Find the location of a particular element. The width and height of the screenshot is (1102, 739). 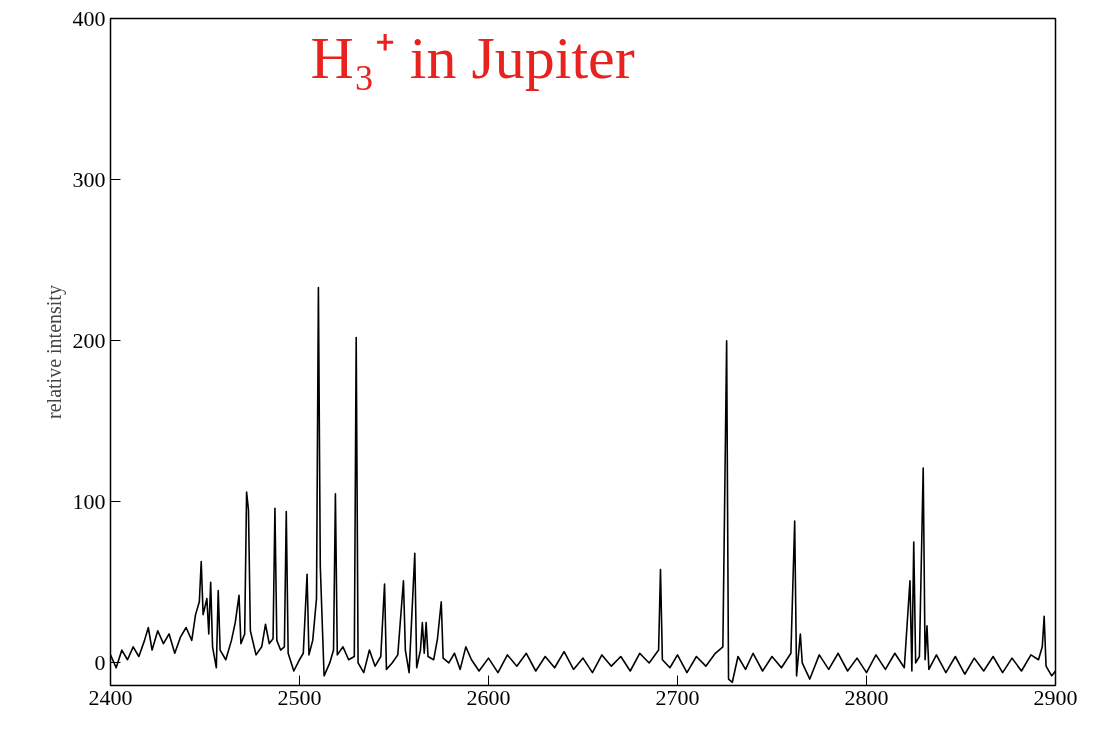

y-tick-label: 0 is located at coordinates (100, 662).